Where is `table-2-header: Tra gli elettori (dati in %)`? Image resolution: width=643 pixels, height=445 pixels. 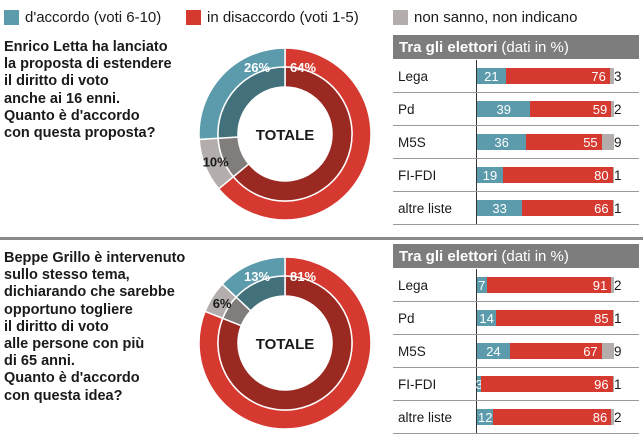 table-2-header: Tra gli elettori (dati in %) is located at coordinates (516, 256).